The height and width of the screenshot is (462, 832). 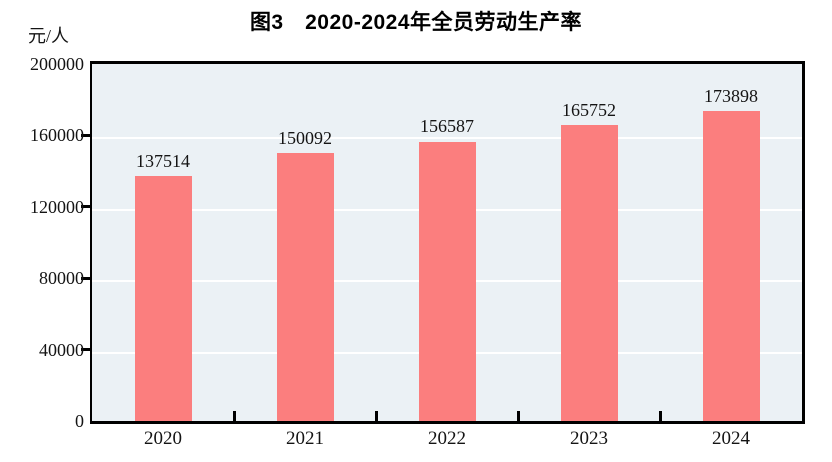 I want to click on bar-value-label: 165752, so click(x=589, y=110).